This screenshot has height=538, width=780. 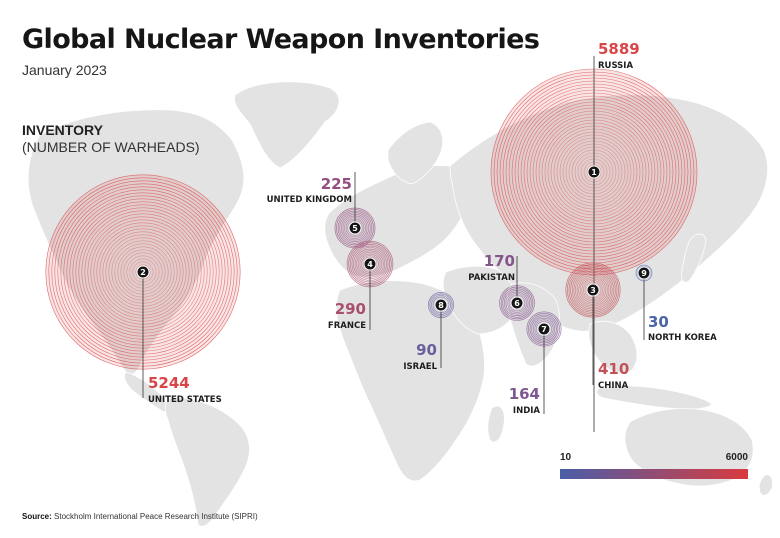 I want to click on new-zealand, so click(x=765, y=485).